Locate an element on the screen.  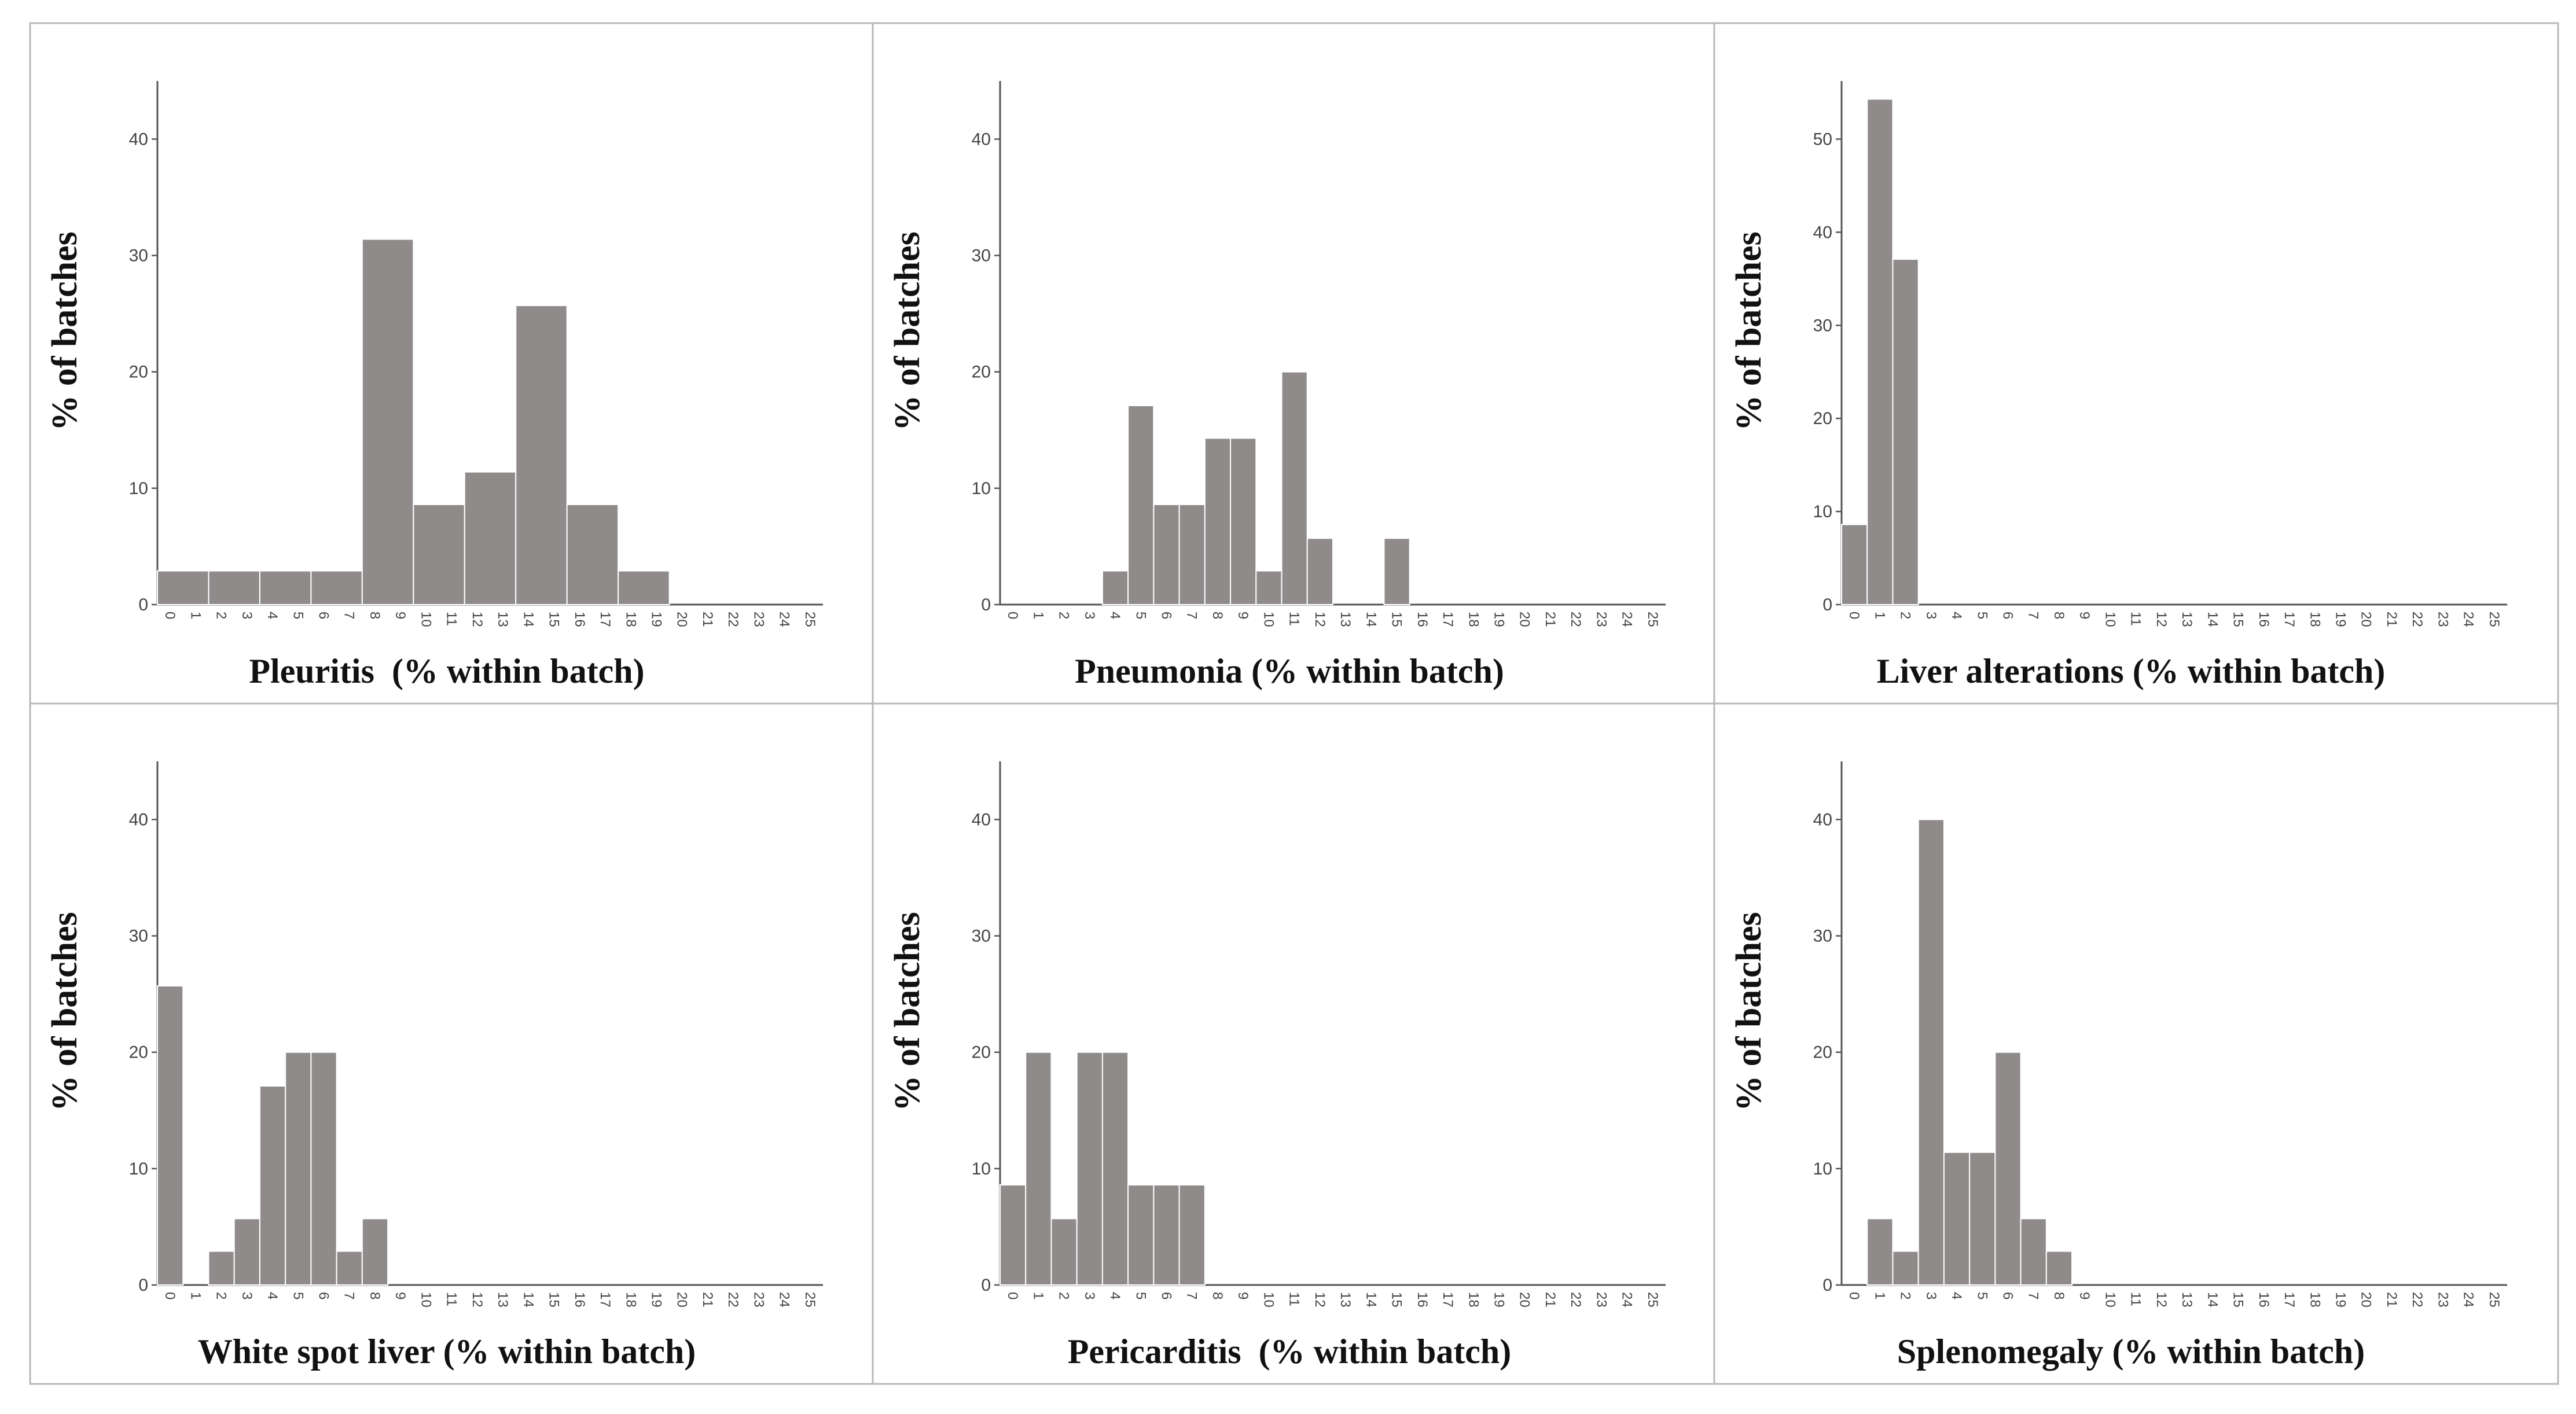
y-axis-label: % of batches is located at coordinates (64, 1011).